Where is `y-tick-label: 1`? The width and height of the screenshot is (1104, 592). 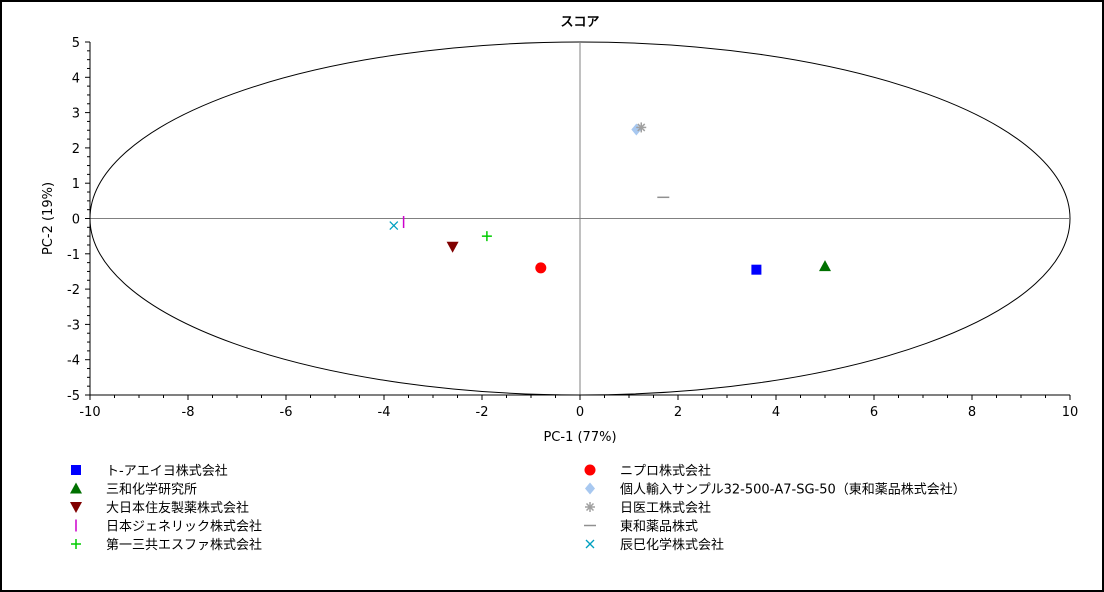 y-tick-label: 1 is located at coordinates (76, 184).